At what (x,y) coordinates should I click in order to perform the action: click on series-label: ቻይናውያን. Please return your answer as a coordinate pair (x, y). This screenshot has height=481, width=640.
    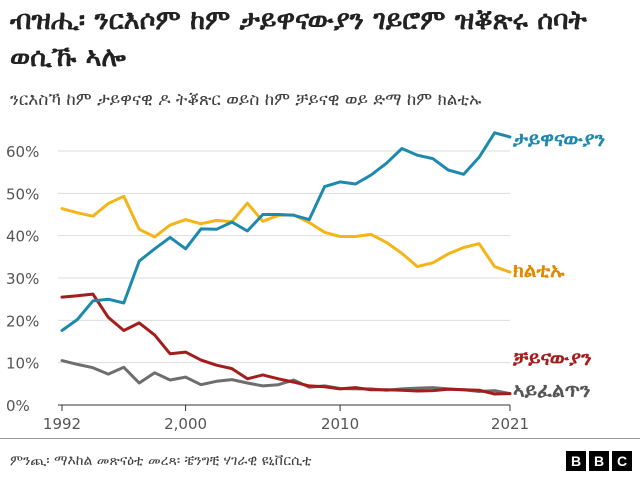
    Looking at the image, I should click on (552, 358).